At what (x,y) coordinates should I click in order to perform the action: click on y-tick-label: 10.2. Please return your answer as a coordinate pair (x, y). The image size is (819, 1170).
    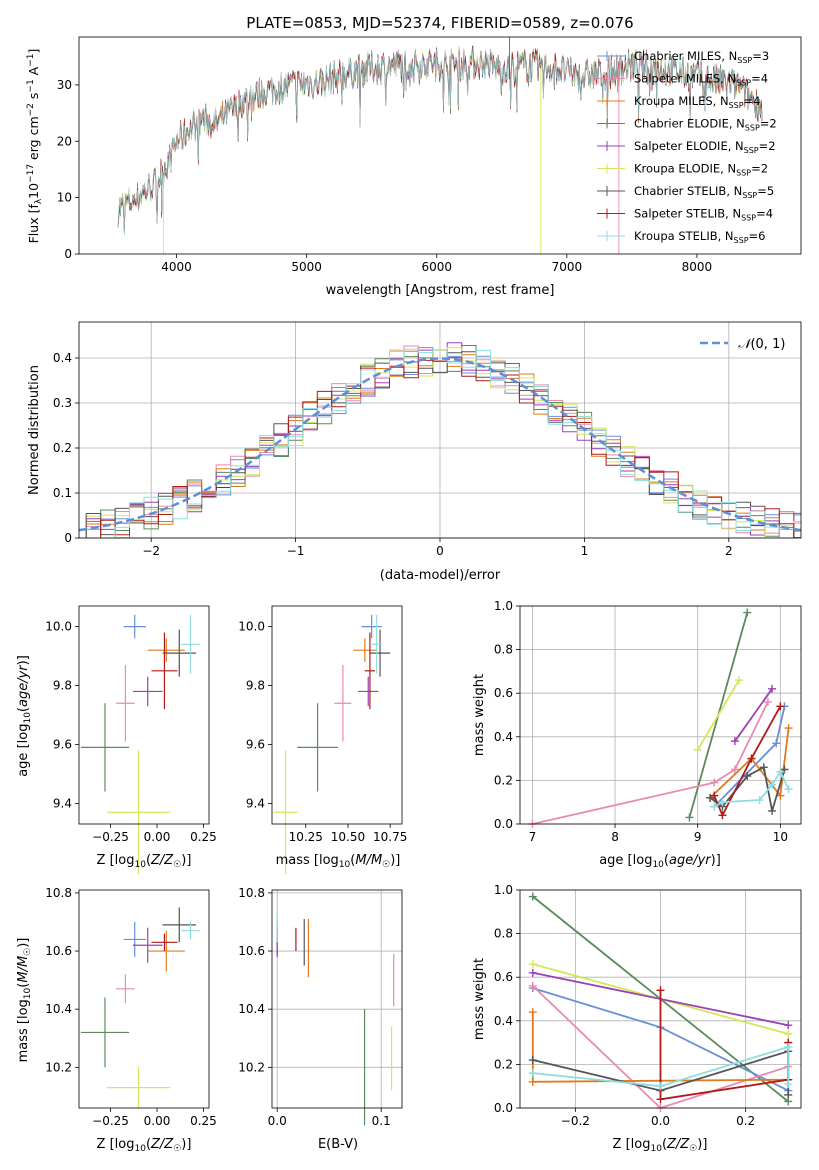
    Looking at the image, I should click on (58, 1067).